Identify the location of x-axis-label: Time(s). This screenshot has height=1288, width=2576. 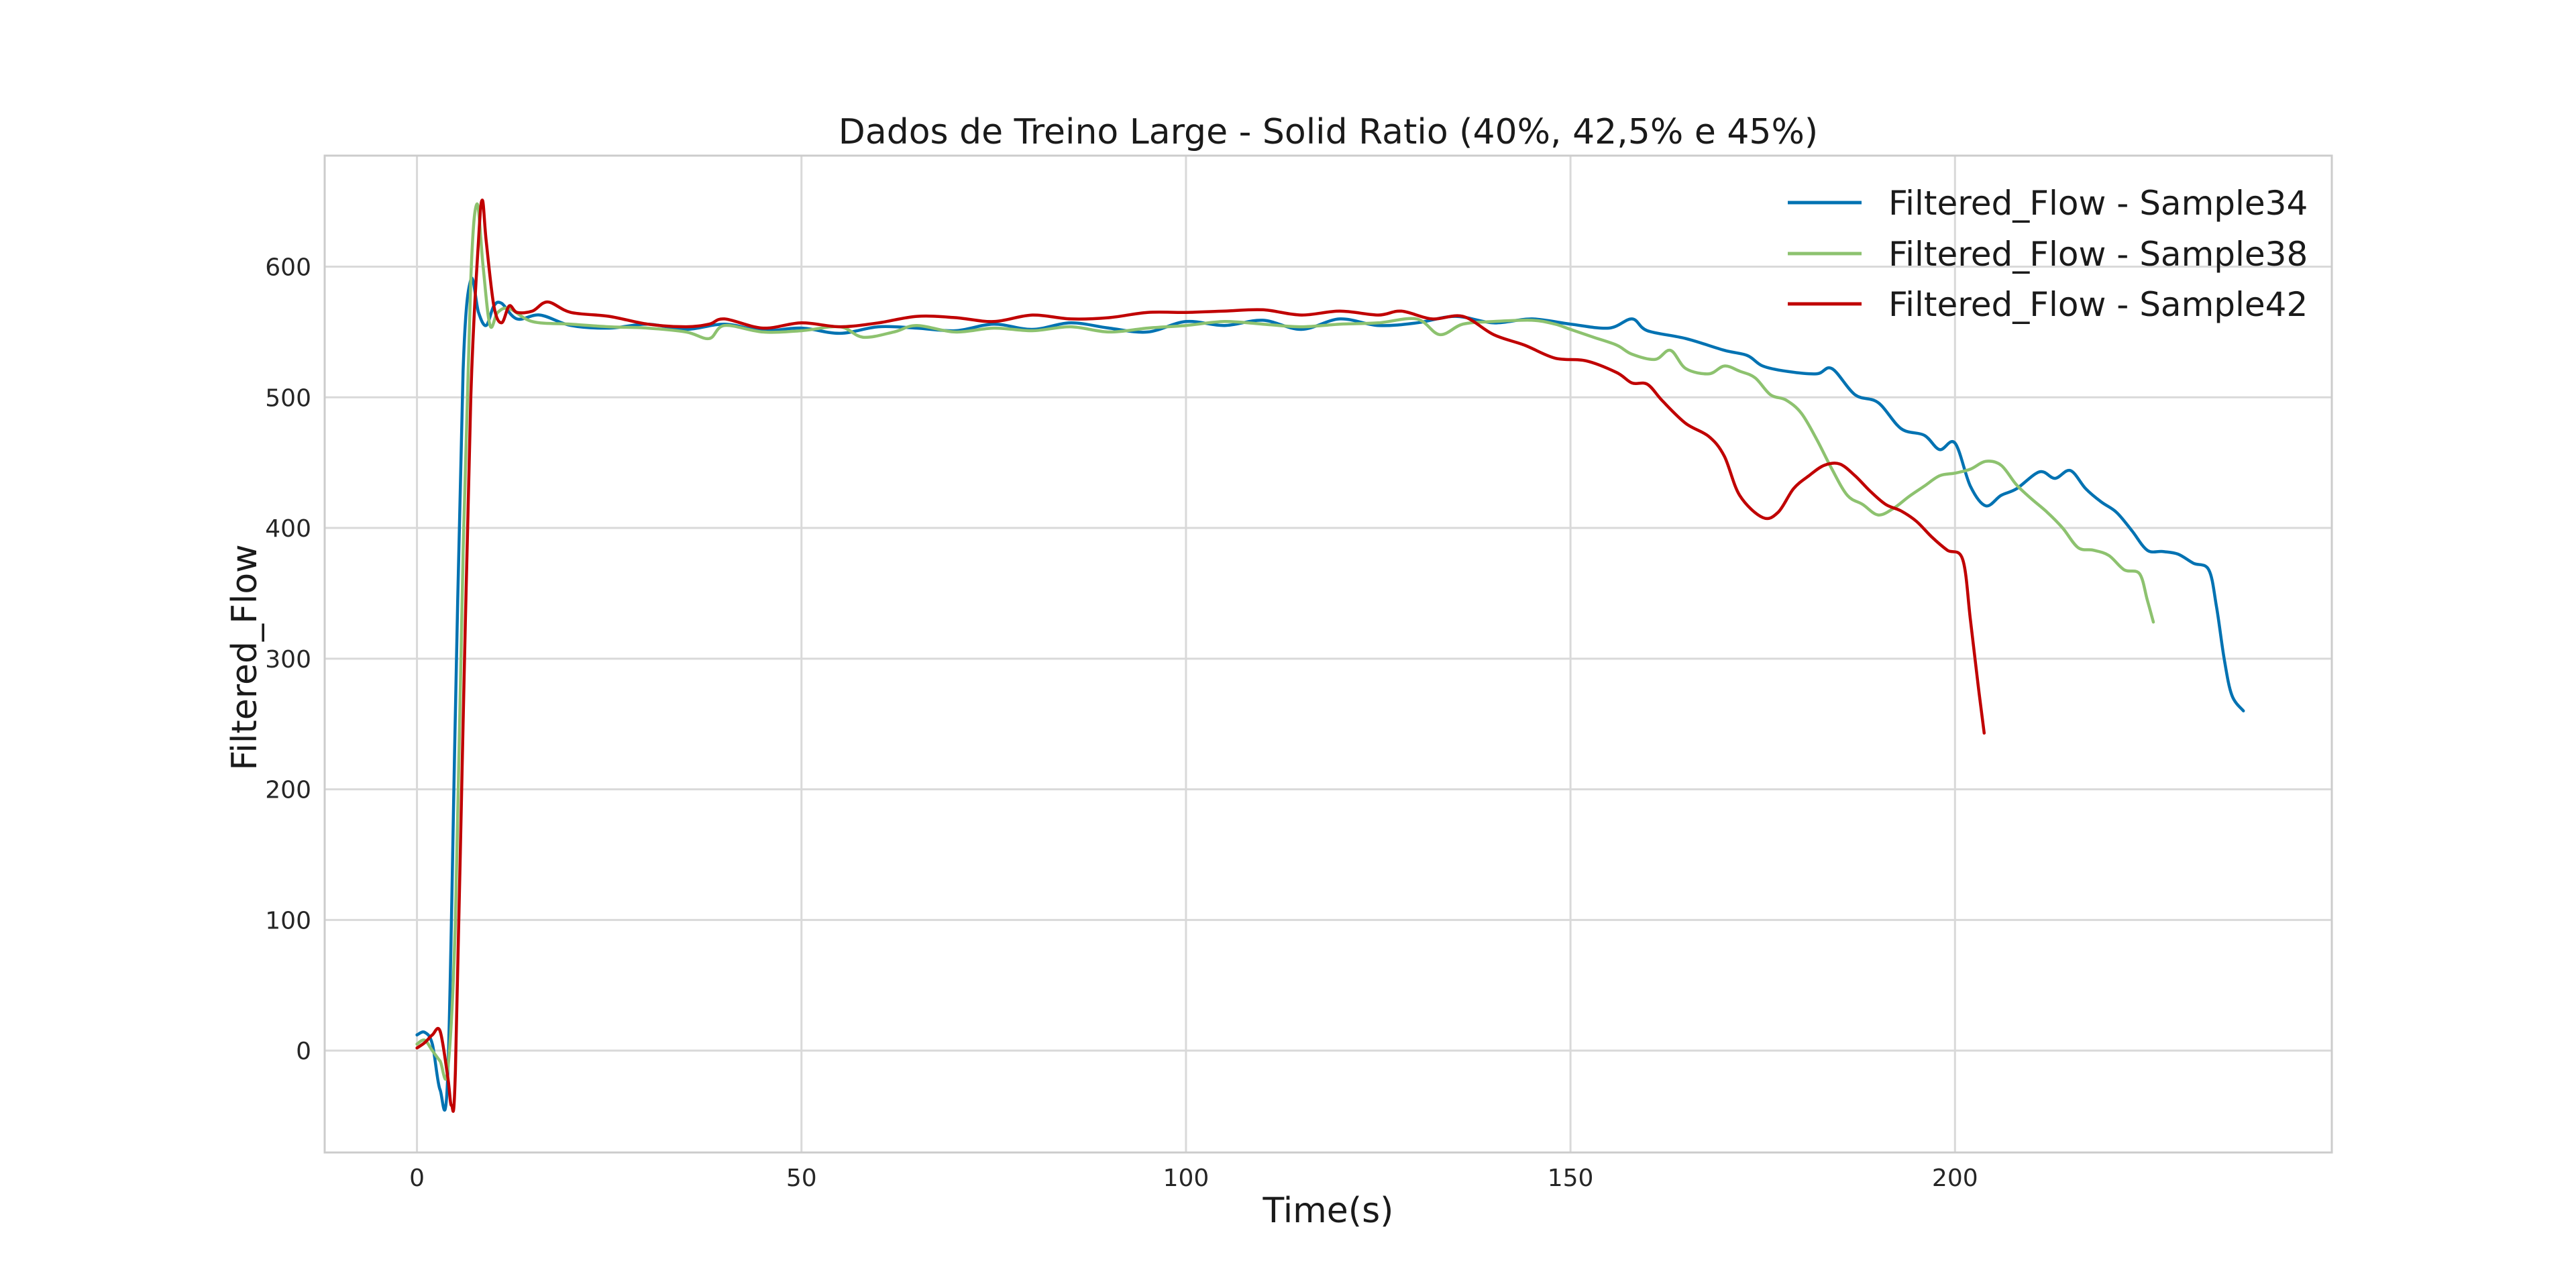
(1328, 1211).